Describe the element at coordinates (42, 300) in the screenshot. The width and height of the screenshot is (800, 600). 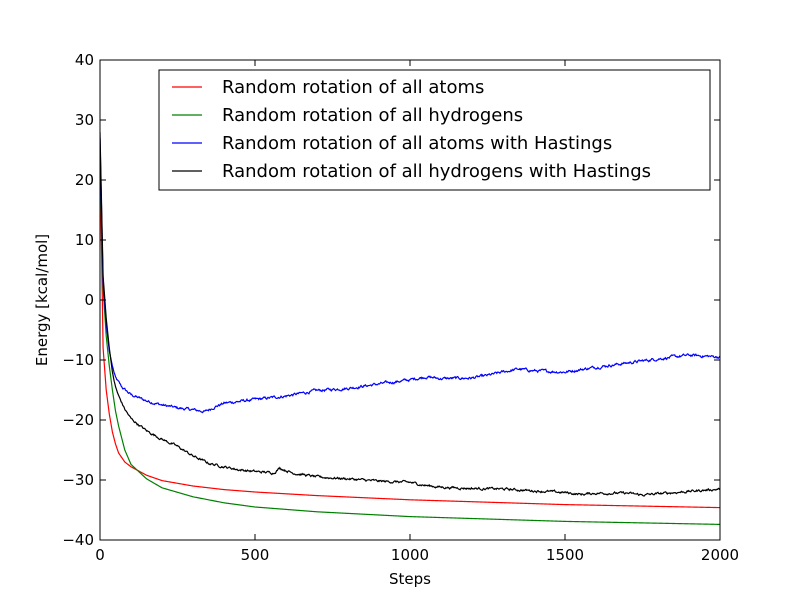
I see `y-axis-label: Energy [kcal/mol]` at that location.